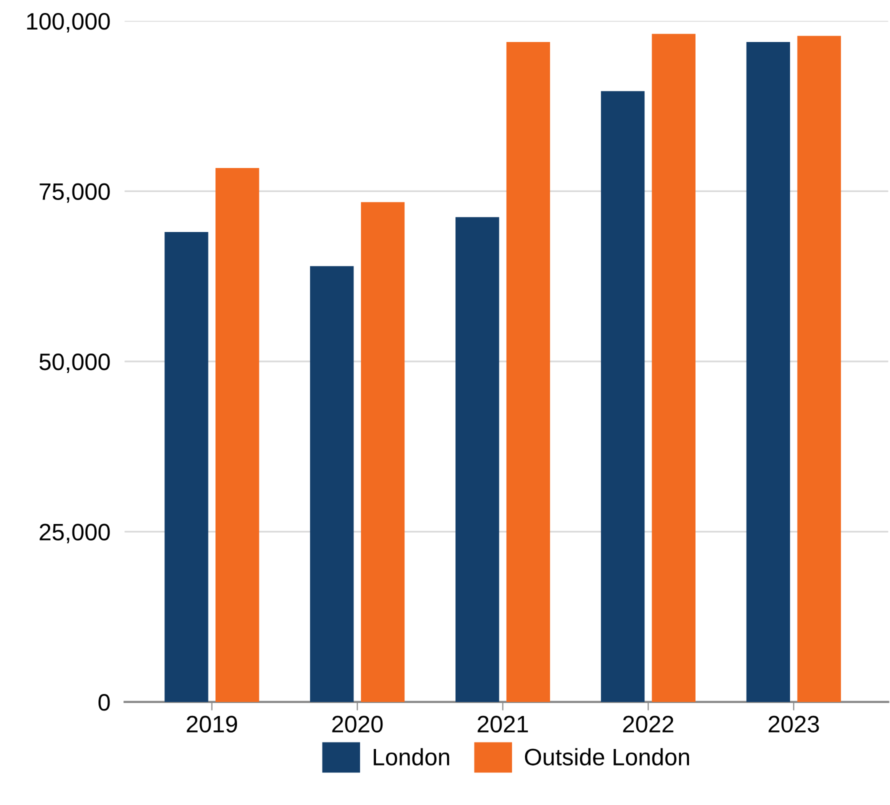 This screenshot has height=805, width=890. What do you see at coordinates (104, 702) in the screenshot?
I see `y-tick-label: 0` at bounding box center [104, 702].